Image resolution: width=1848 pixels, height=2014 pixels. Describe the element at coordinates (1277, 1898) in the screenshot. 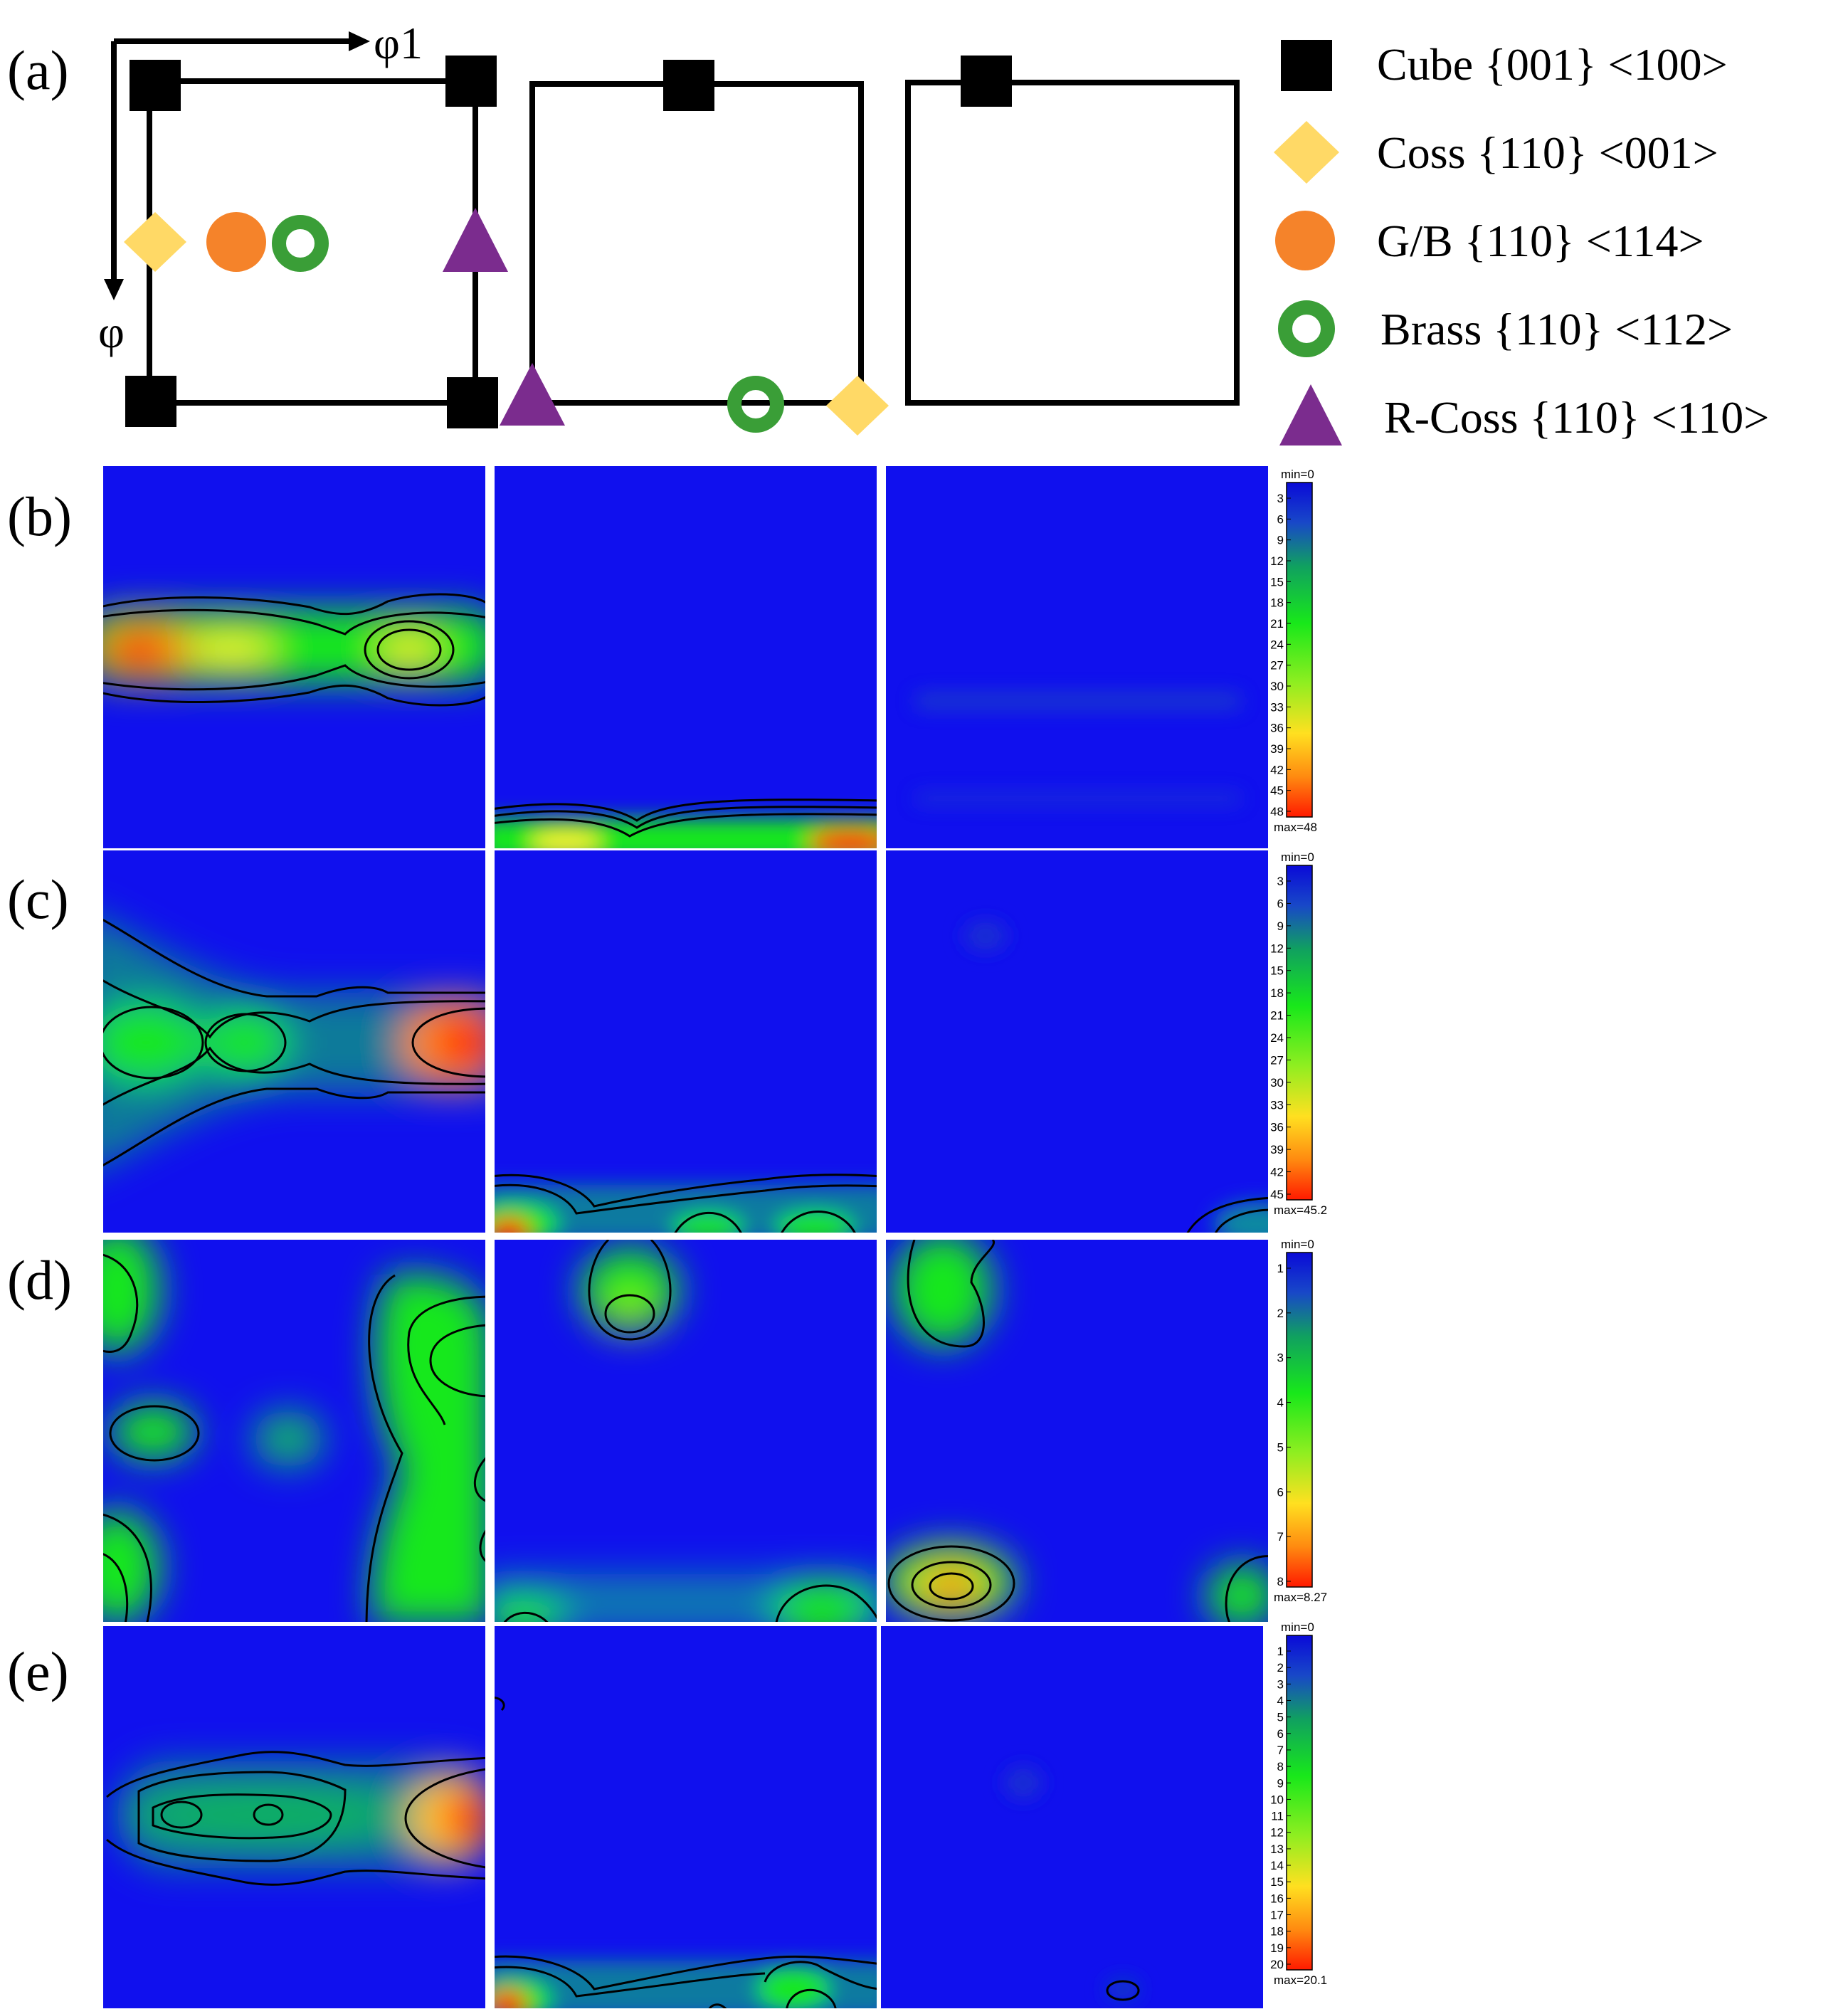

I see `colorbar-tick-label: 16` at that location.